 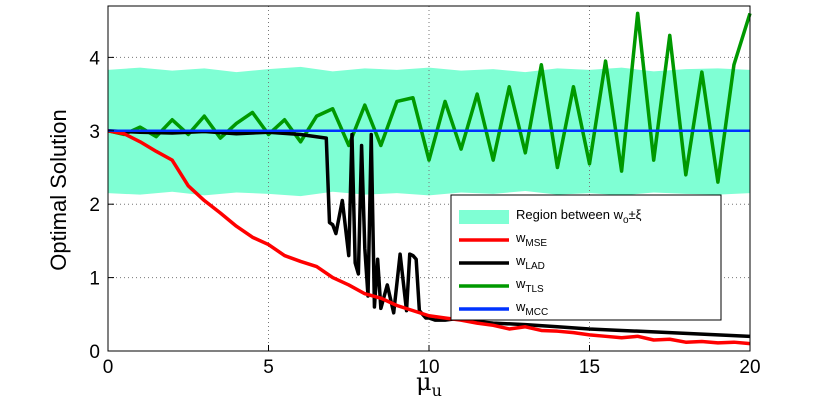 I want to click on legend-label-sub: MSE, so click(x=536, y=243).